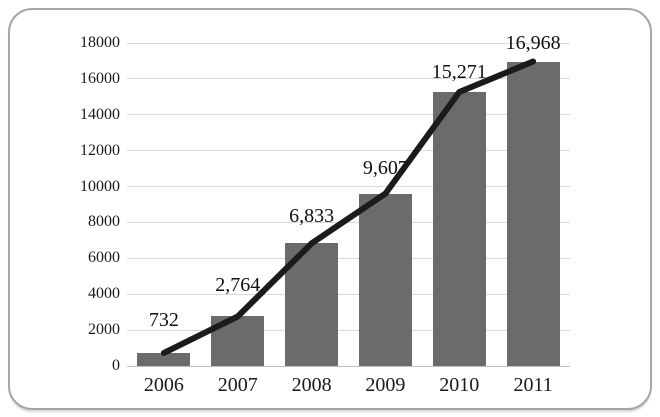  What do you see at coordinates (238, 285) in the screenshot?
I see `data-label-2007: 2,764` at bounding box center [238, 285].